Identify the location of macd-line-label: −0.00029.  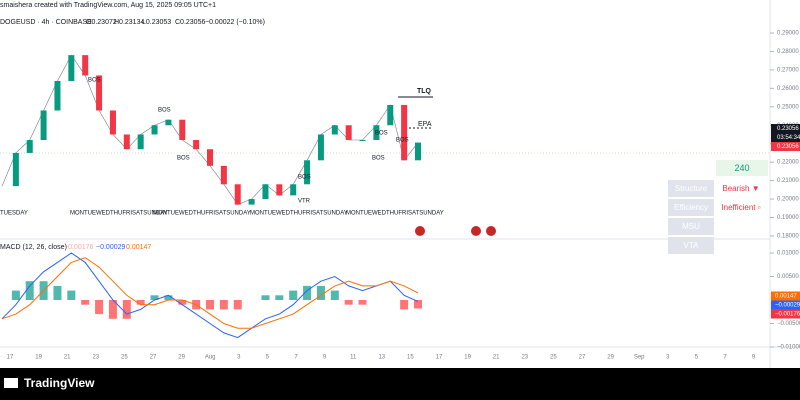
(110, 247).